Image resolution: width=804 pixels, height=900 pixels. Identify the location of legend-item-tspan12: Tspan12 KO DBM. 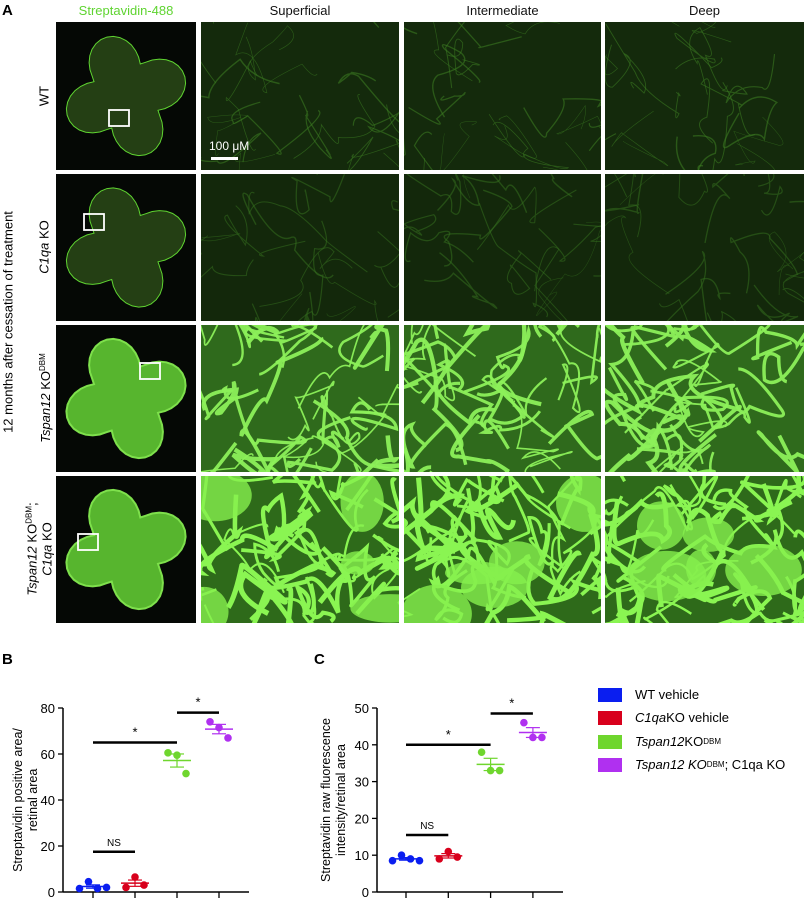
(659, 741).